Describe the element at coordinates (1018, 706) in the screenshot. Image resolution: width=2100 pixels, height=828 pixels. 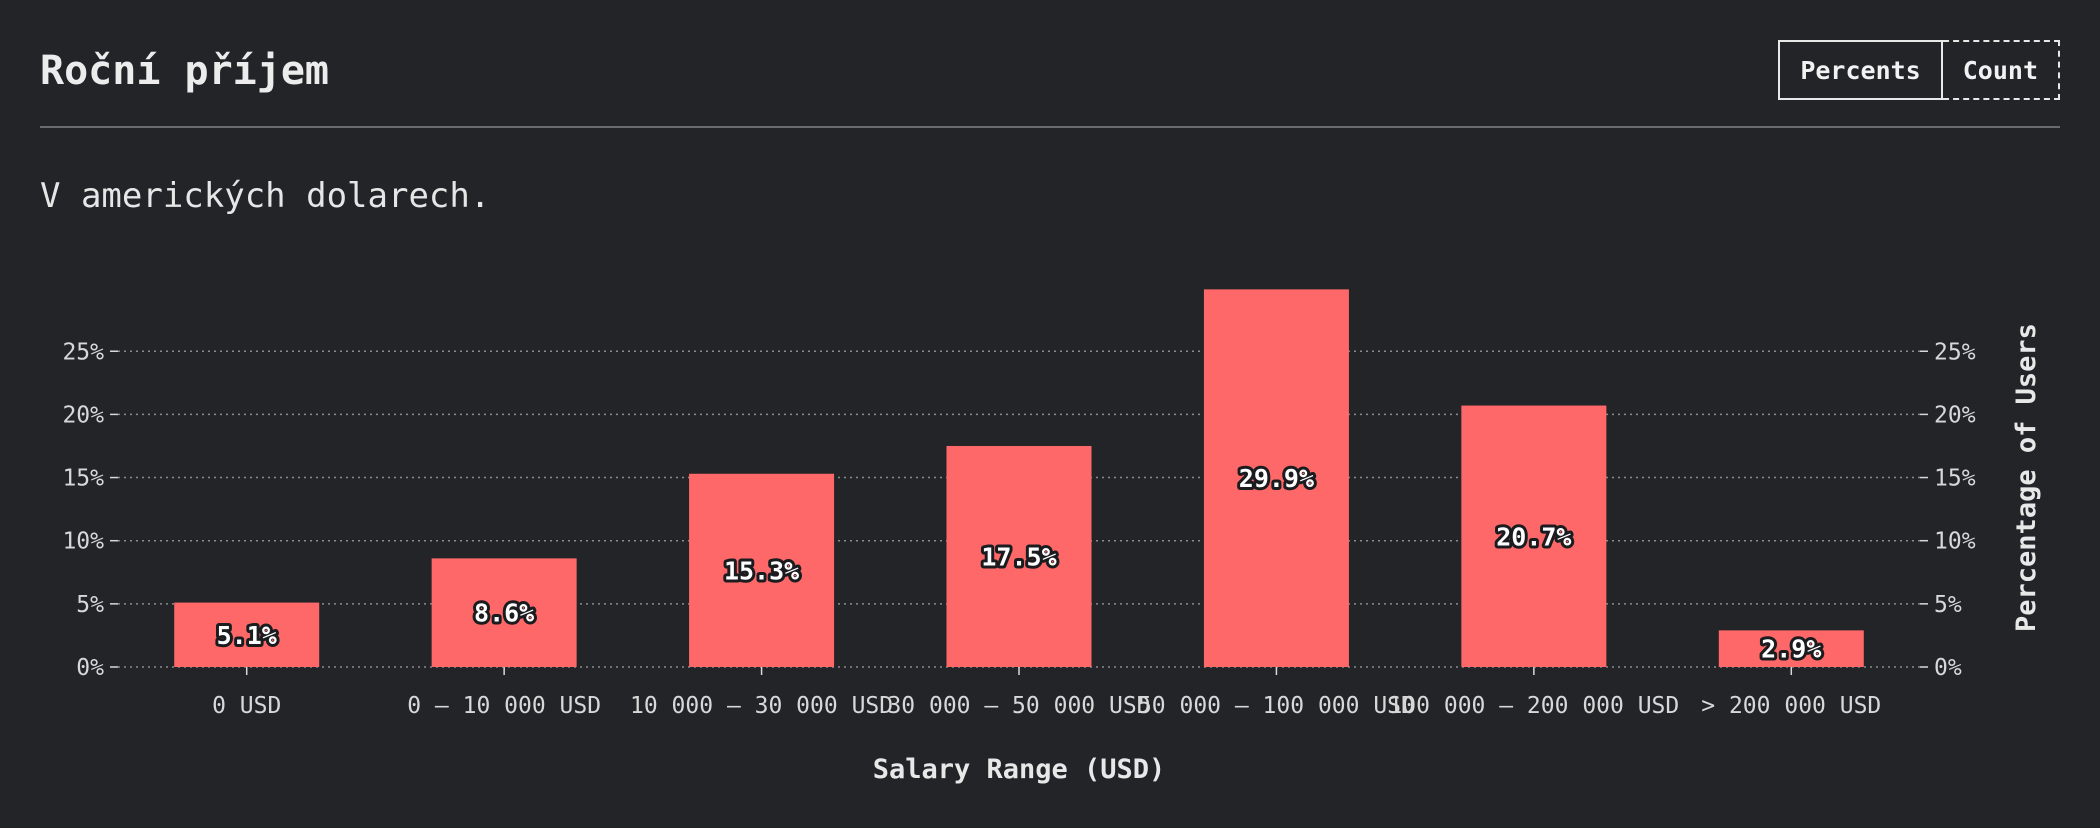
I see `x-tick-label: 30 000 – 50 000 USD` at that location.